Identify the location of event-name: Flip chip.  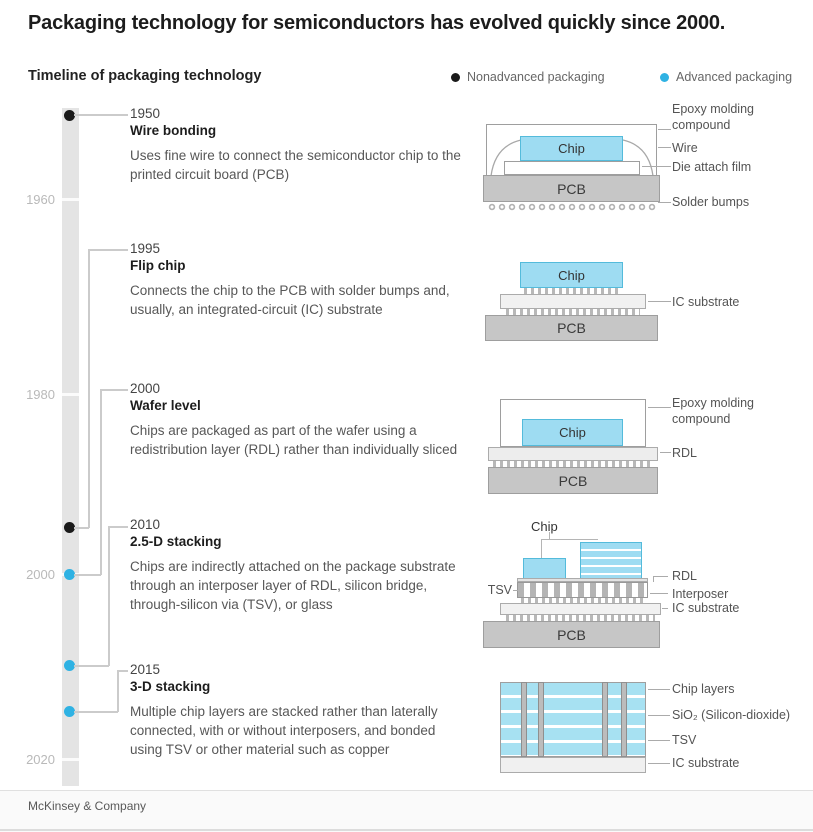
(158, 265).